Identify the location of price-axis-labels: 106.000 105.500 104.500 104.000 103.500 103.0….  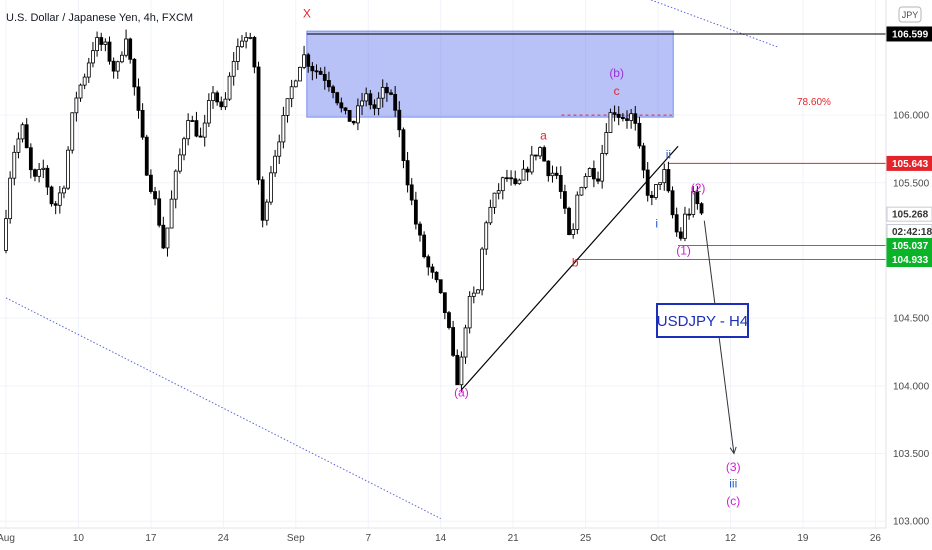
(911, 319).